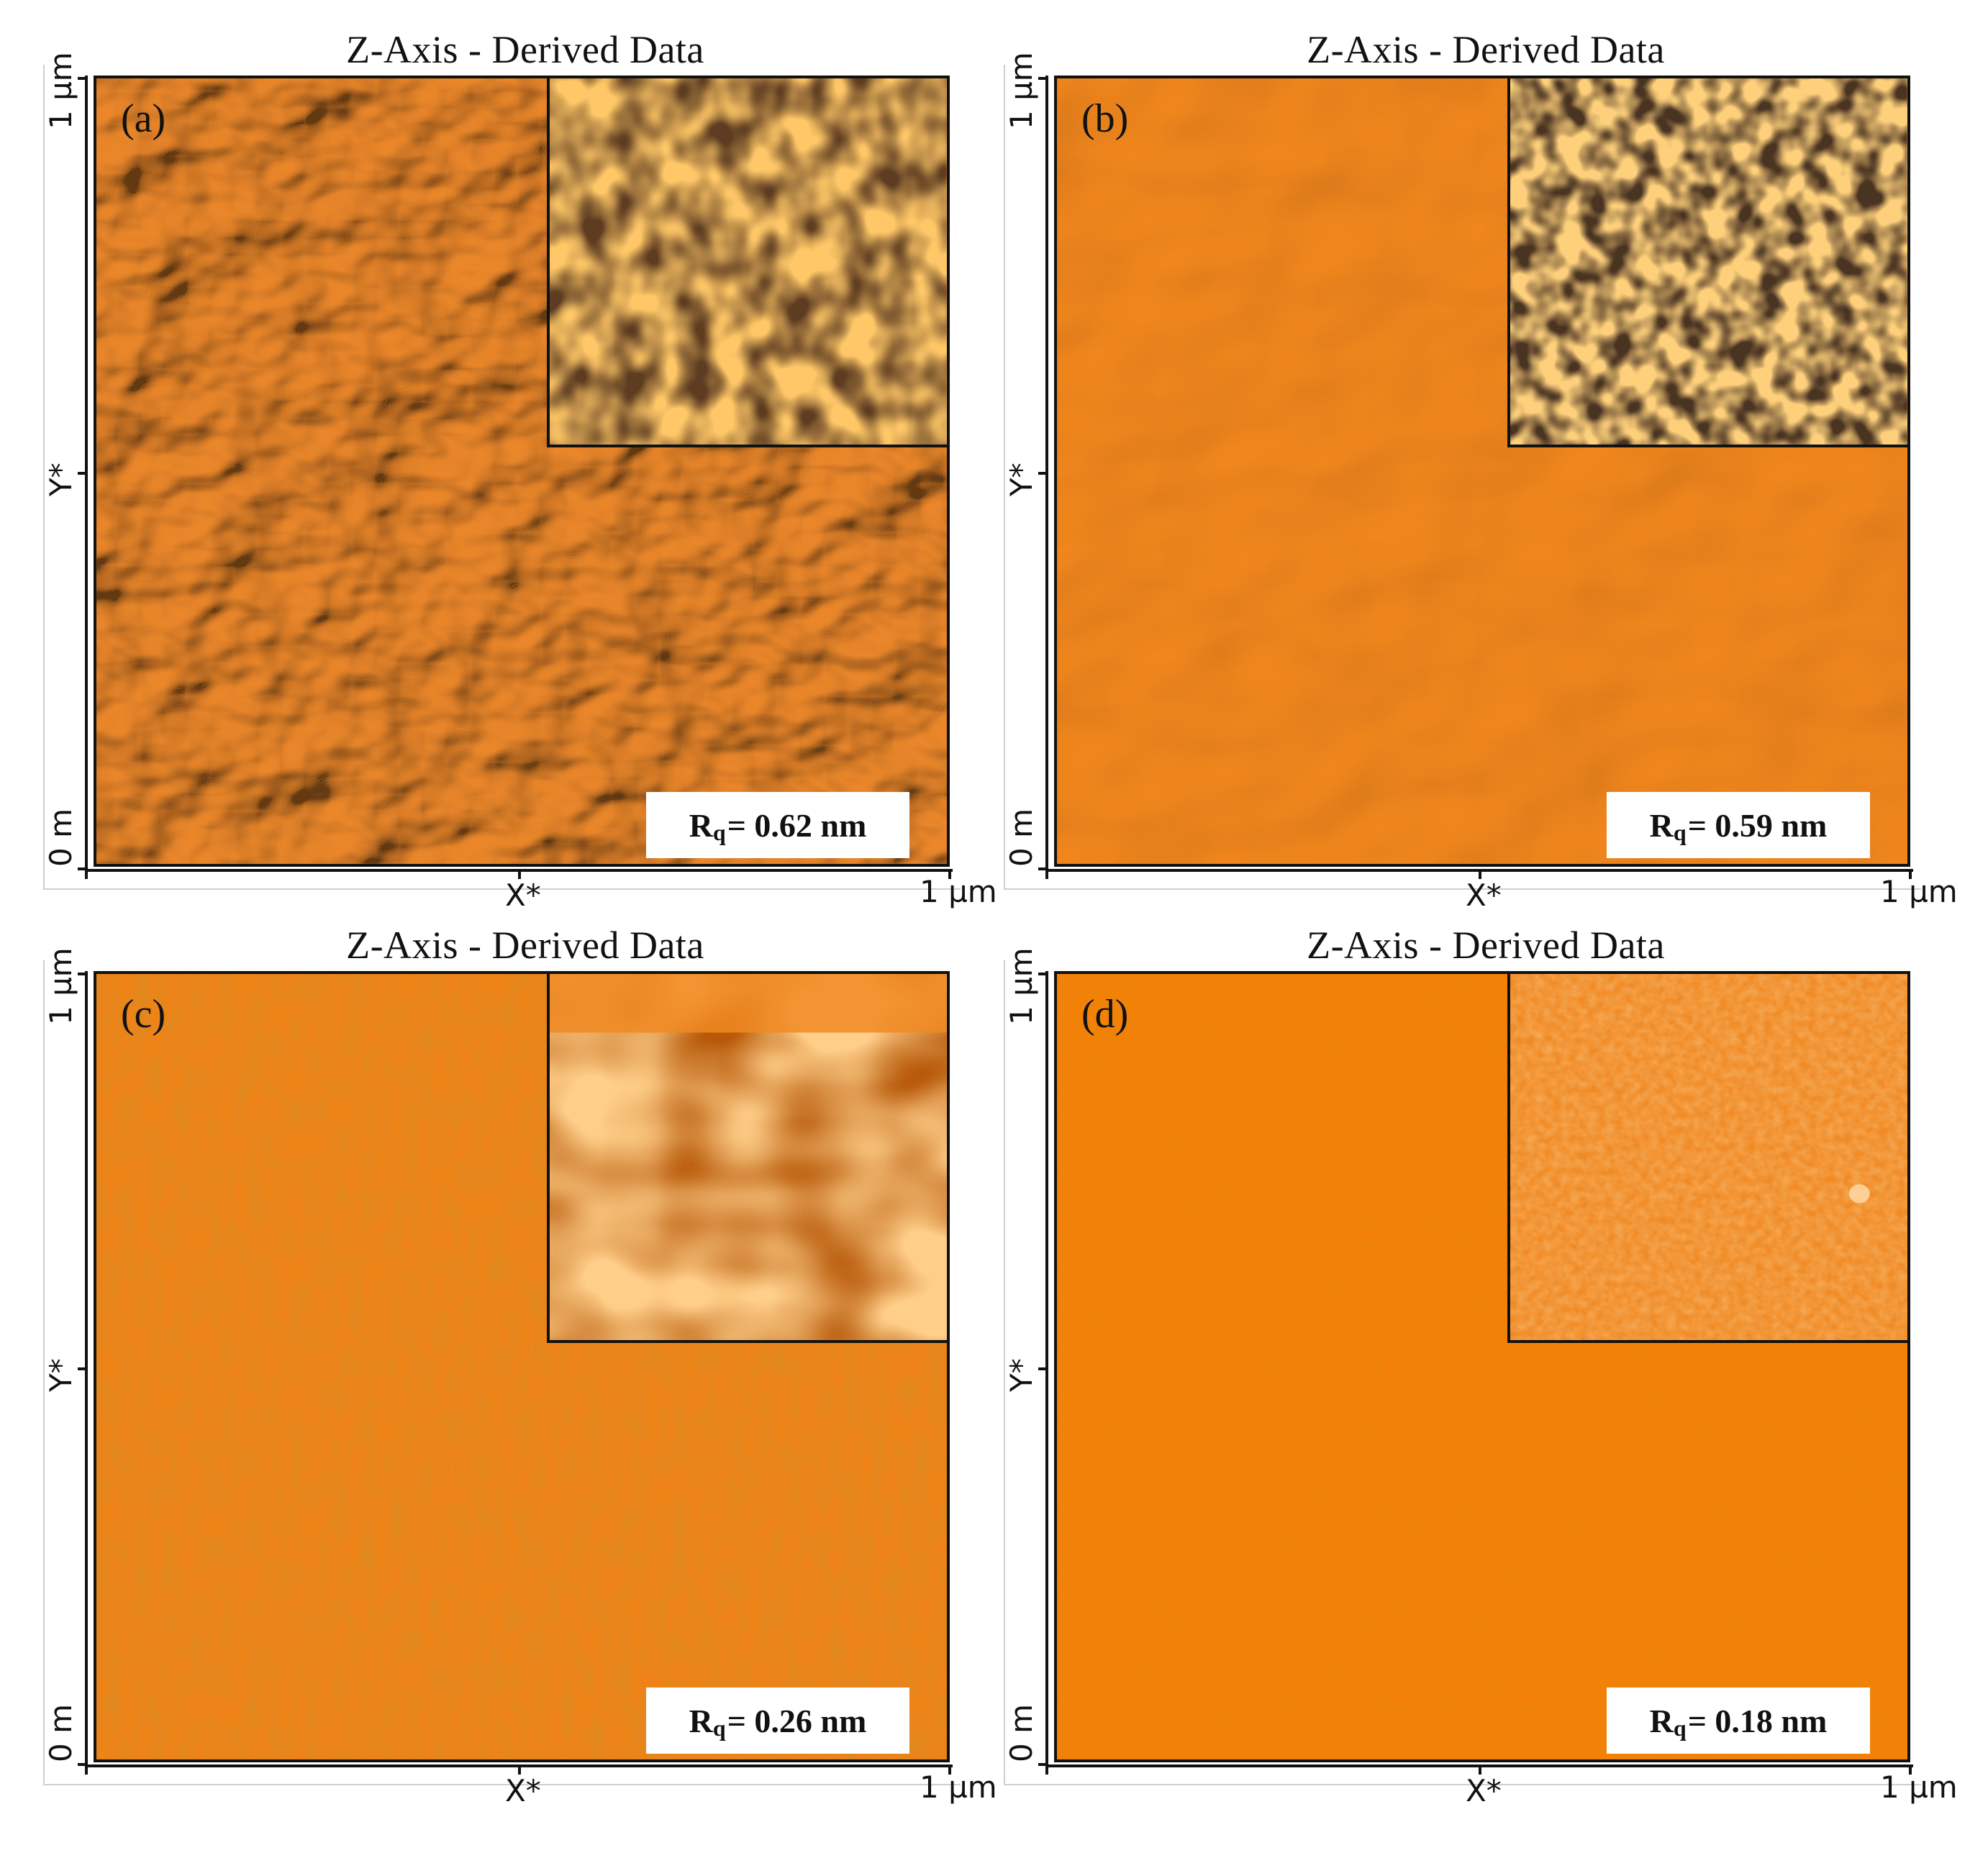 The height and width of the screenshot is (1858, 1988). What do you see at coordinates (1757, 825) in the screenshot?
I see `rq-value: = 0.59 nm` at bounding box center [1757, 825].